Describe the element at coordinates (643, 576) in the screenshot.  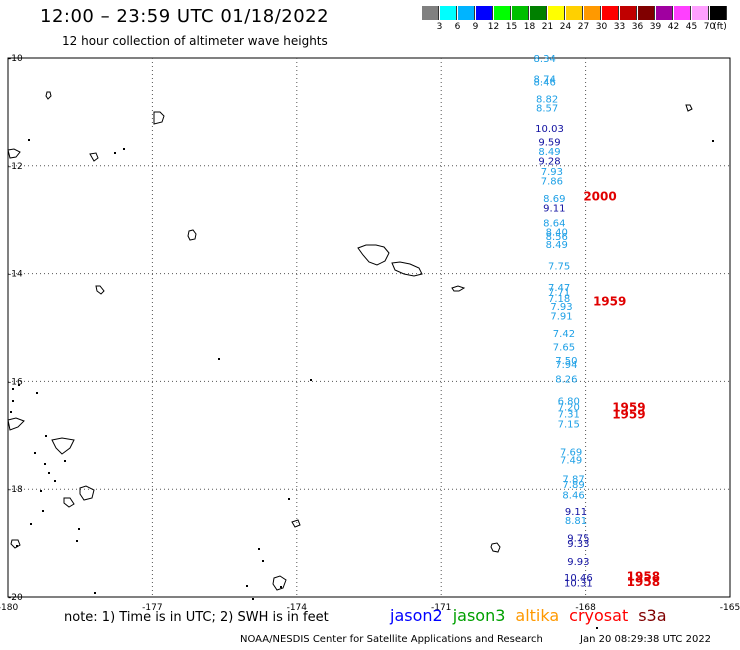
I see `time-tag: 1958` at that location.